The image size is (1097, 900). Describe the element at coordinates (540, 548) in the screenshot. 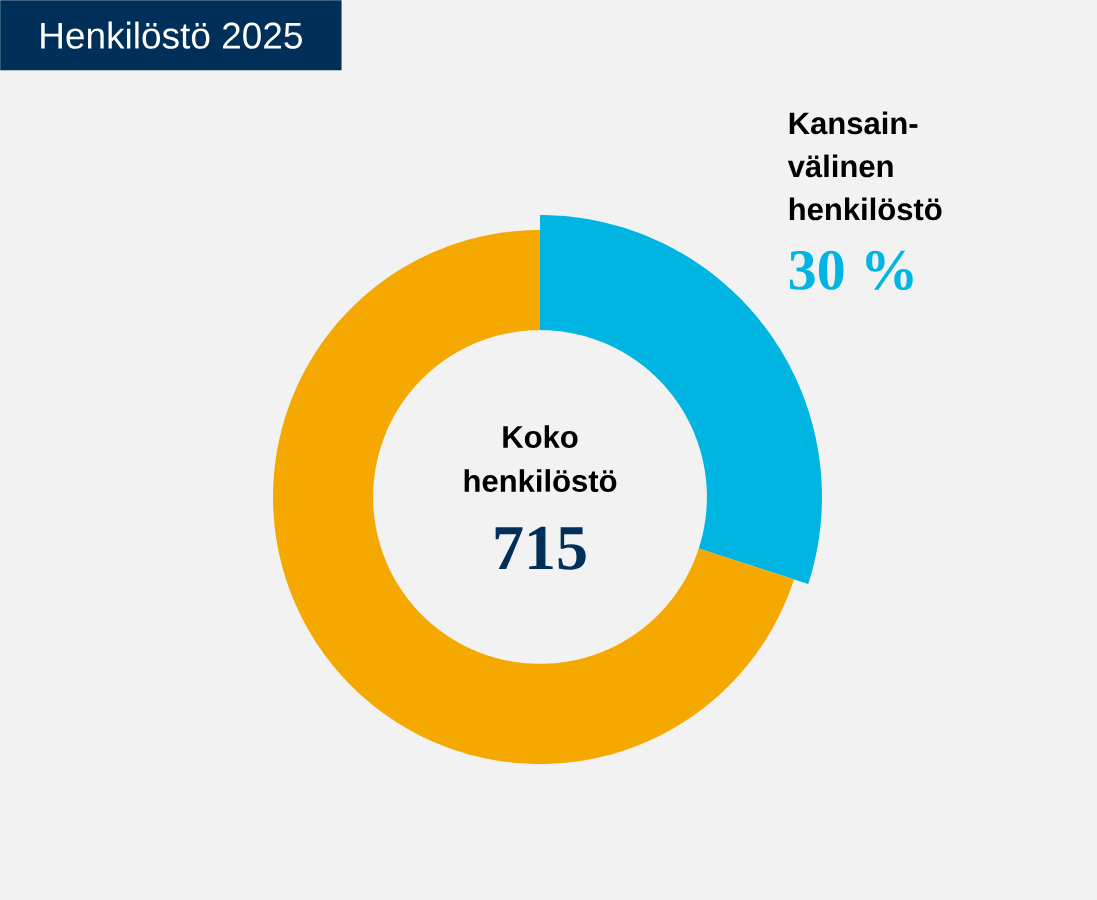

I see `text: 715` at that location.